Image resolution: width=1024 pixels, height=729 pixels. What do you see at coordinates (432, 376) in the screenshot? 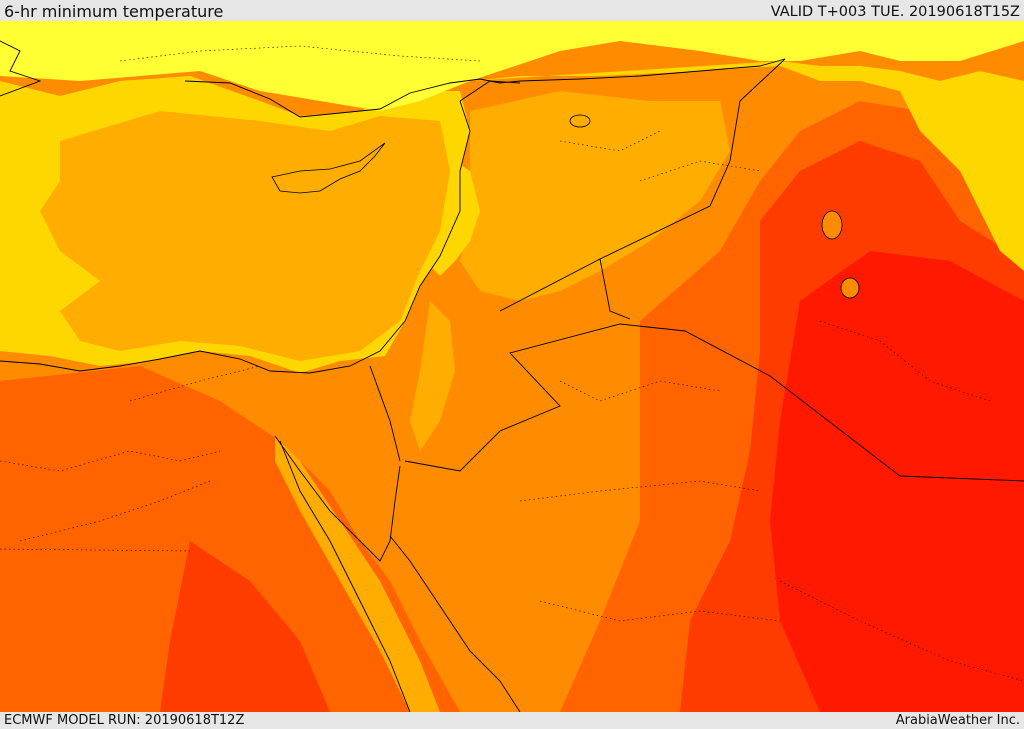
I see `jordan-valley-mild-zone` at bounding box center [432, 376].